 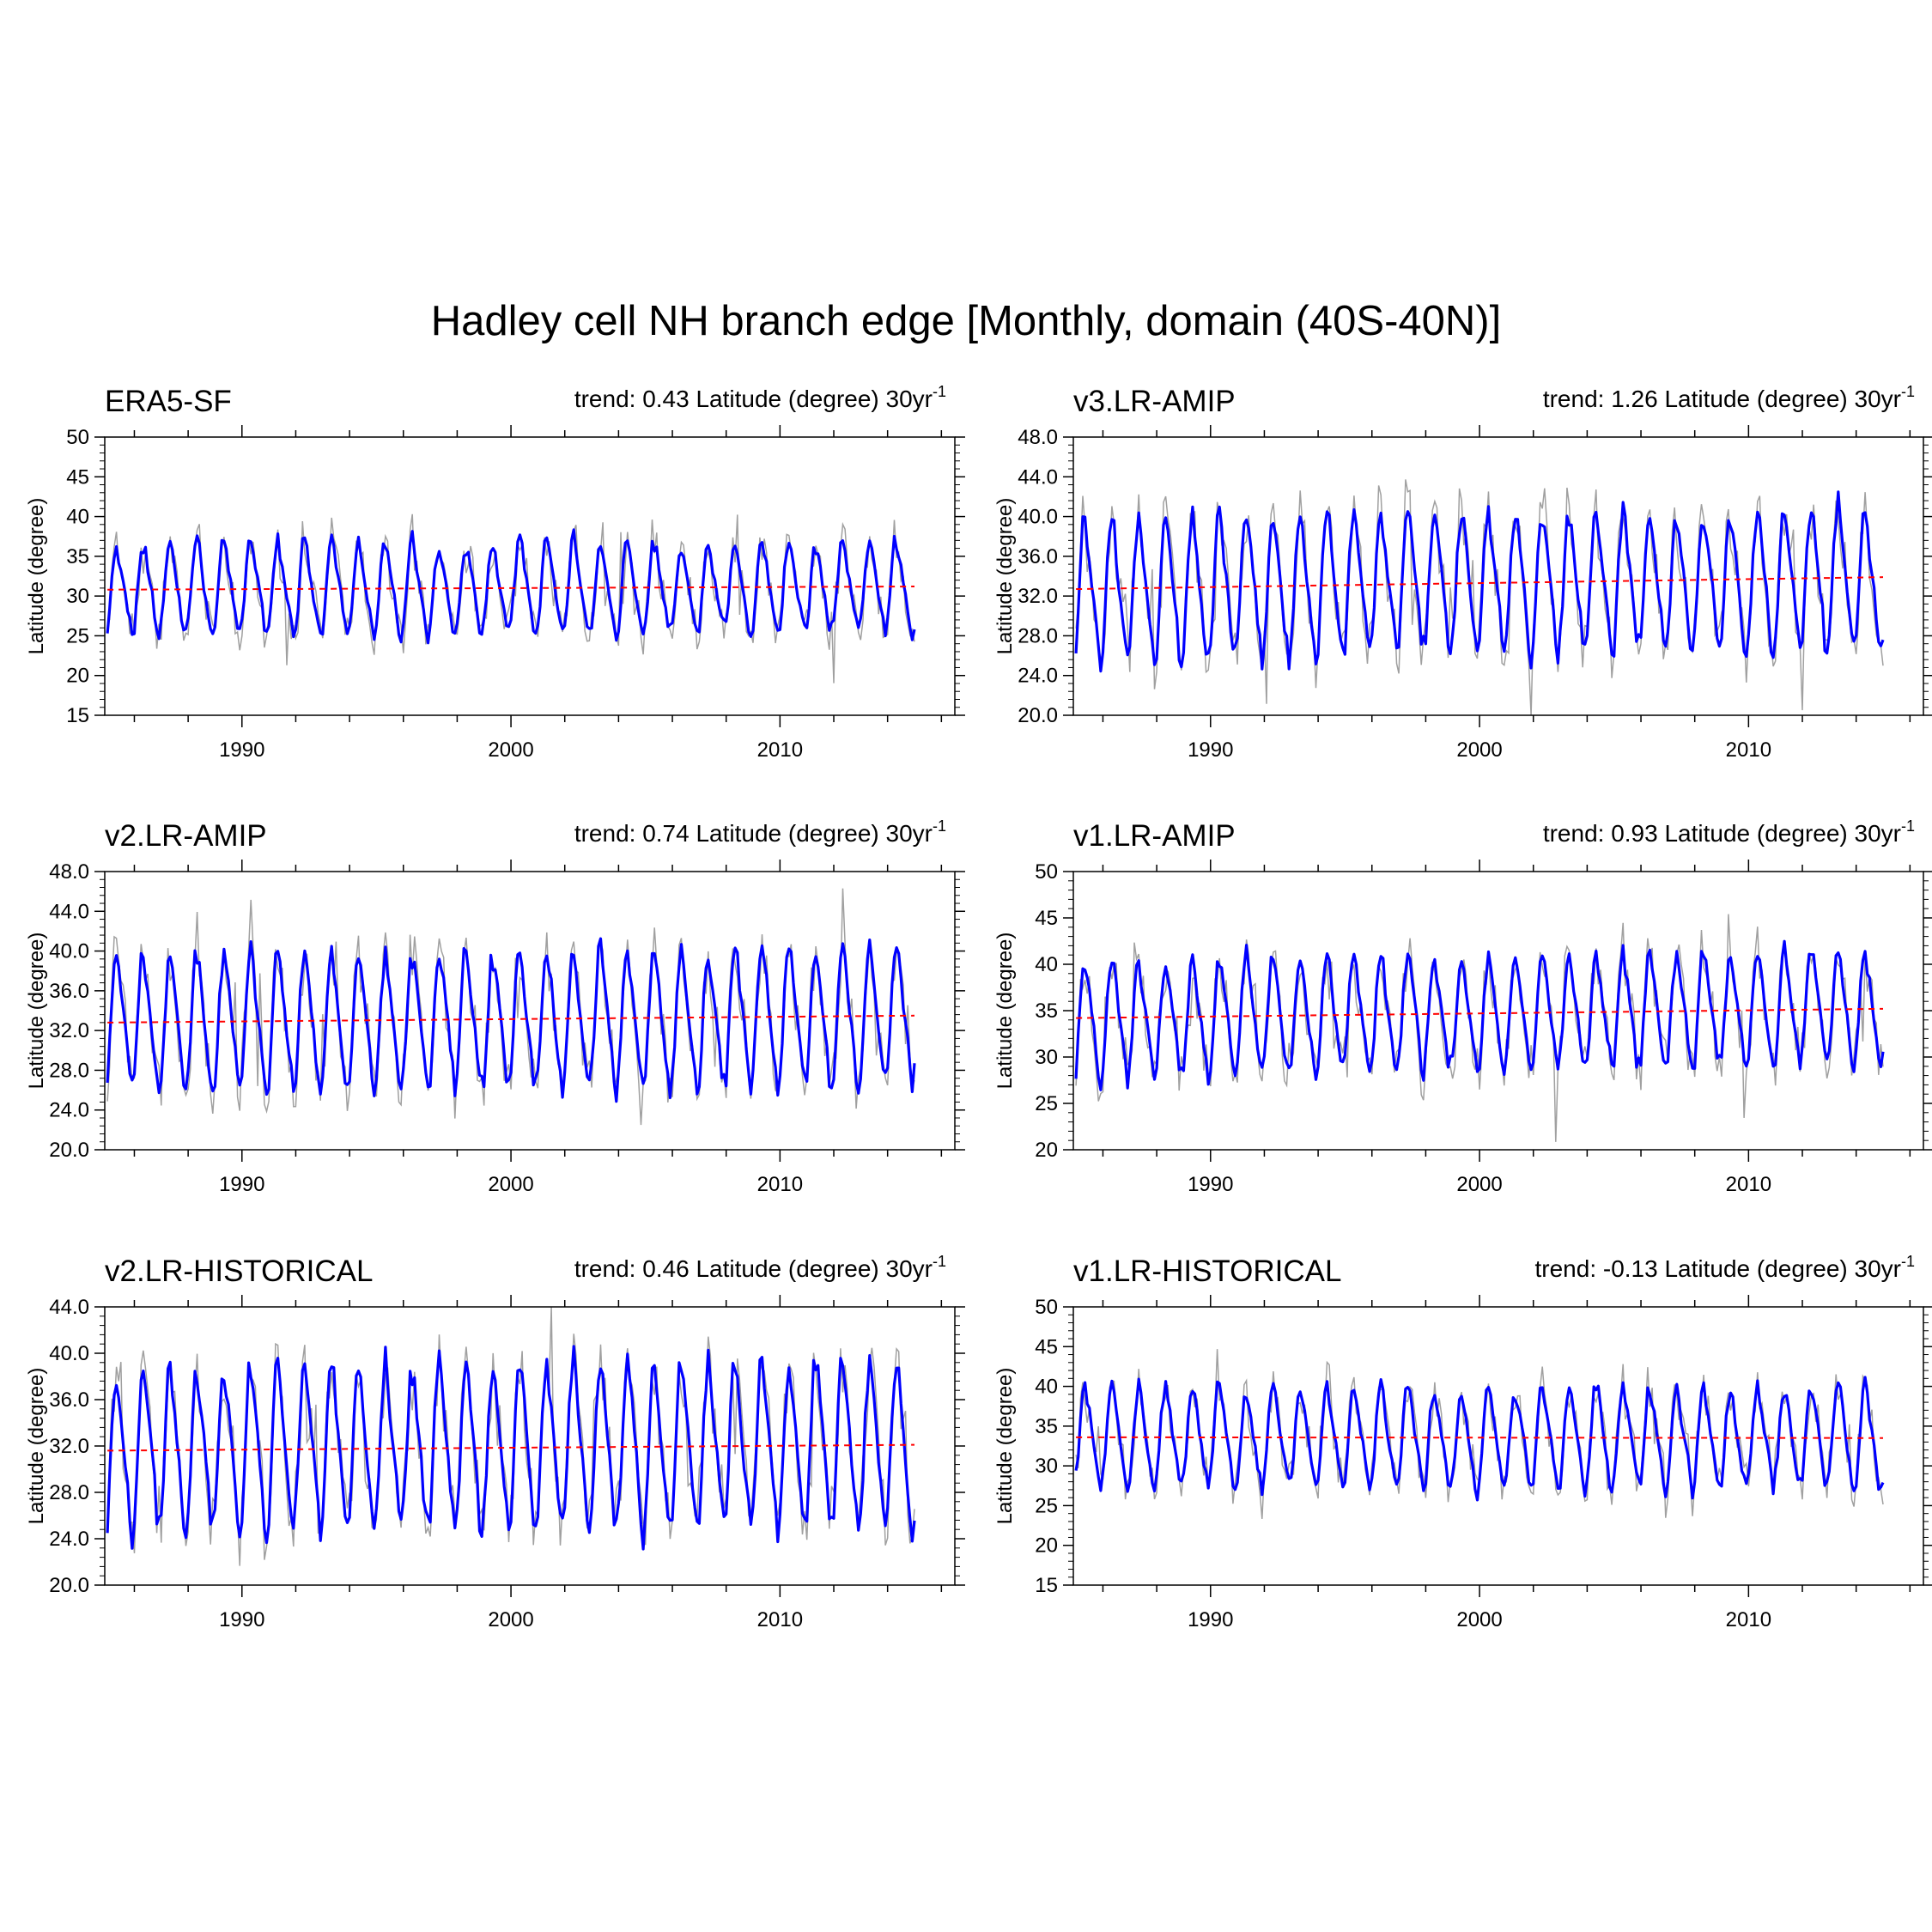 What do you see at coordinates (169, 401) in the screenshot?
I see `panel-title: ERA5-SF` at bounding box center [169, 401].